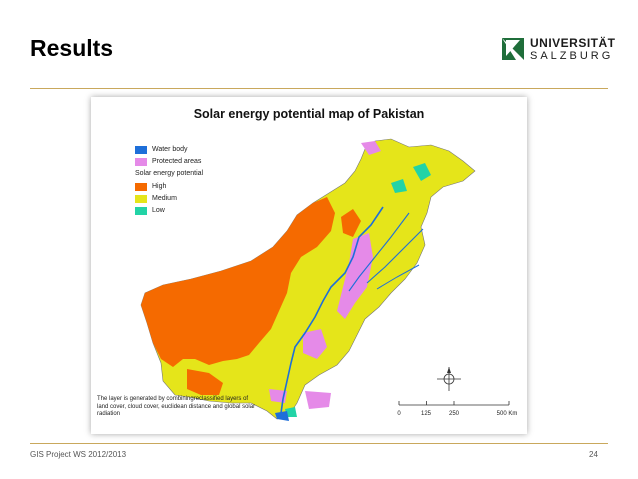 This screenshot has height=479, width=638. I want to click on scale-tick-label: 0, so click(399, 414).